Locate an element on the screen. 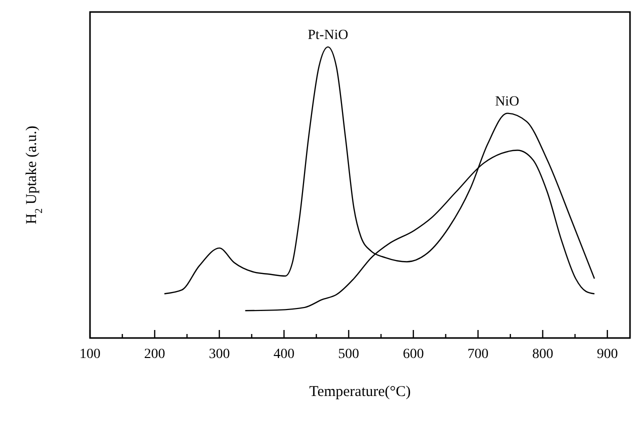 Image resolution: width=638 pixels, height=432 pixels. x-tick-label: 400 is located at coordinates (284, 354).